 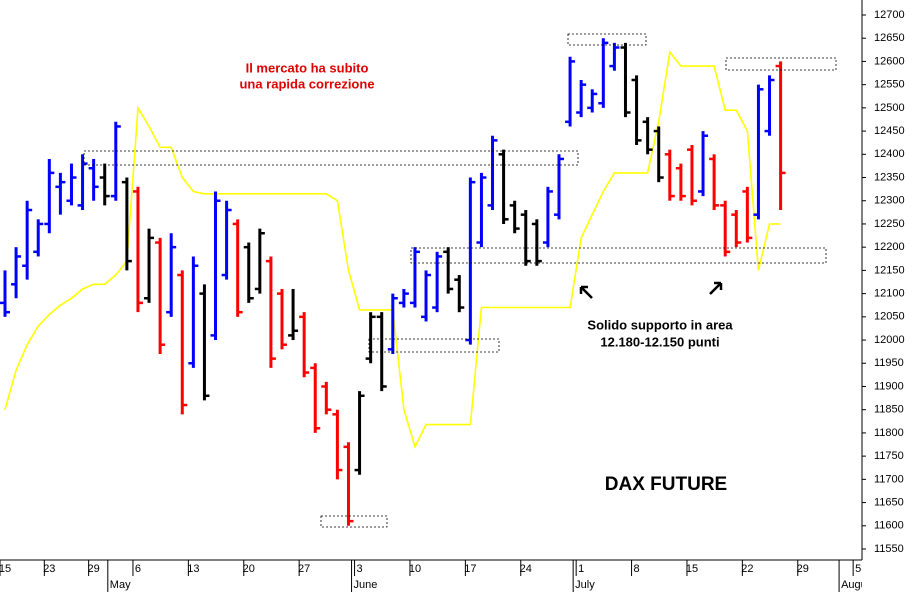 I want to click on y-tick-label: 11750, so click(x=889, y=456).